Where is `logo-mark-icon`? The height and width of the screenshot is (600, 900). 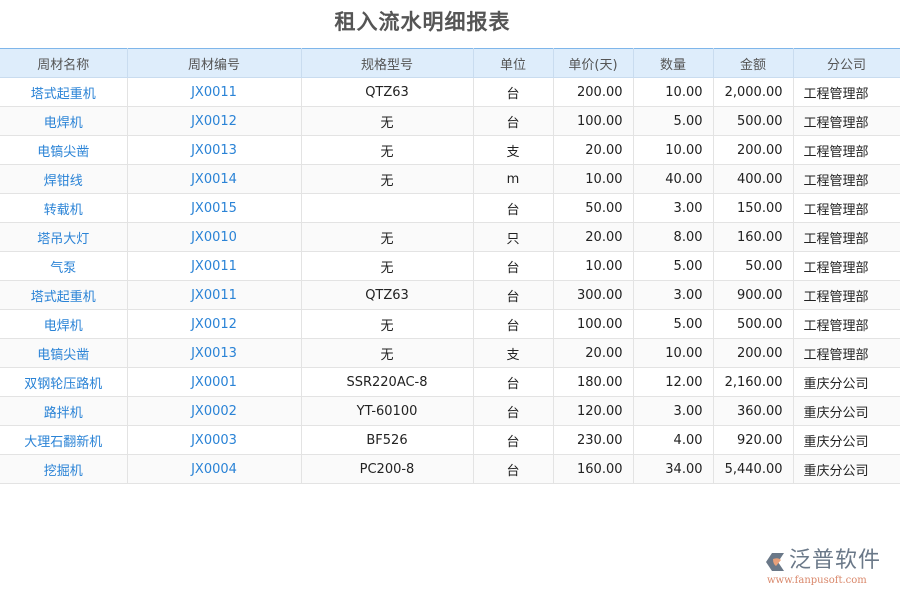 logo-mark-icon is located at coordinates (775, 562).